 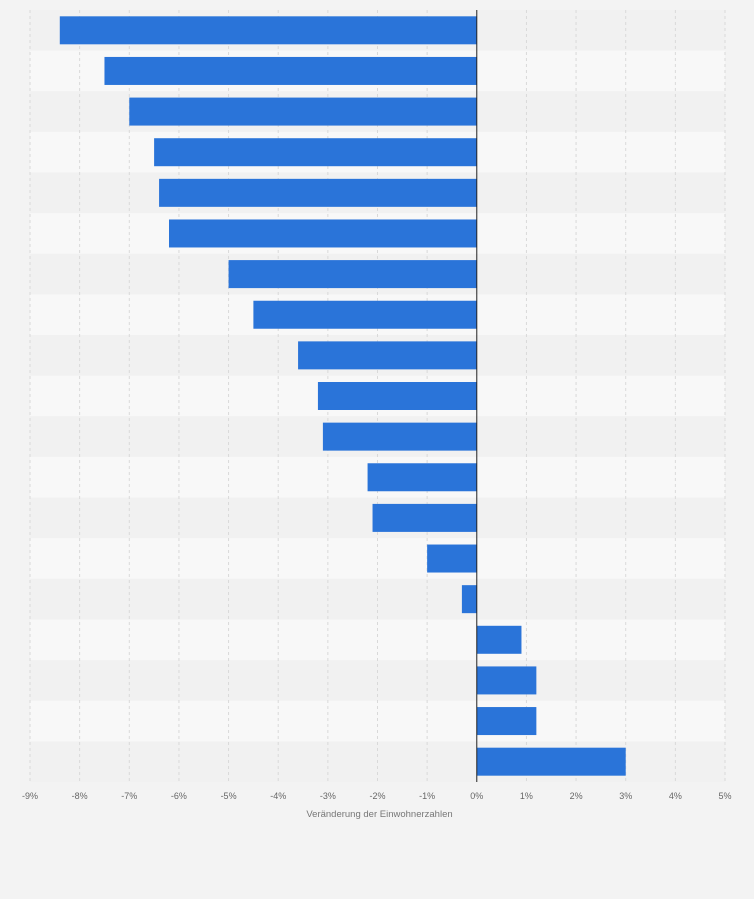 What do you see at coordinates (30, 796) in the screenshot?
I see `x-tick-label: -9%` at bounding box center [30, 796].